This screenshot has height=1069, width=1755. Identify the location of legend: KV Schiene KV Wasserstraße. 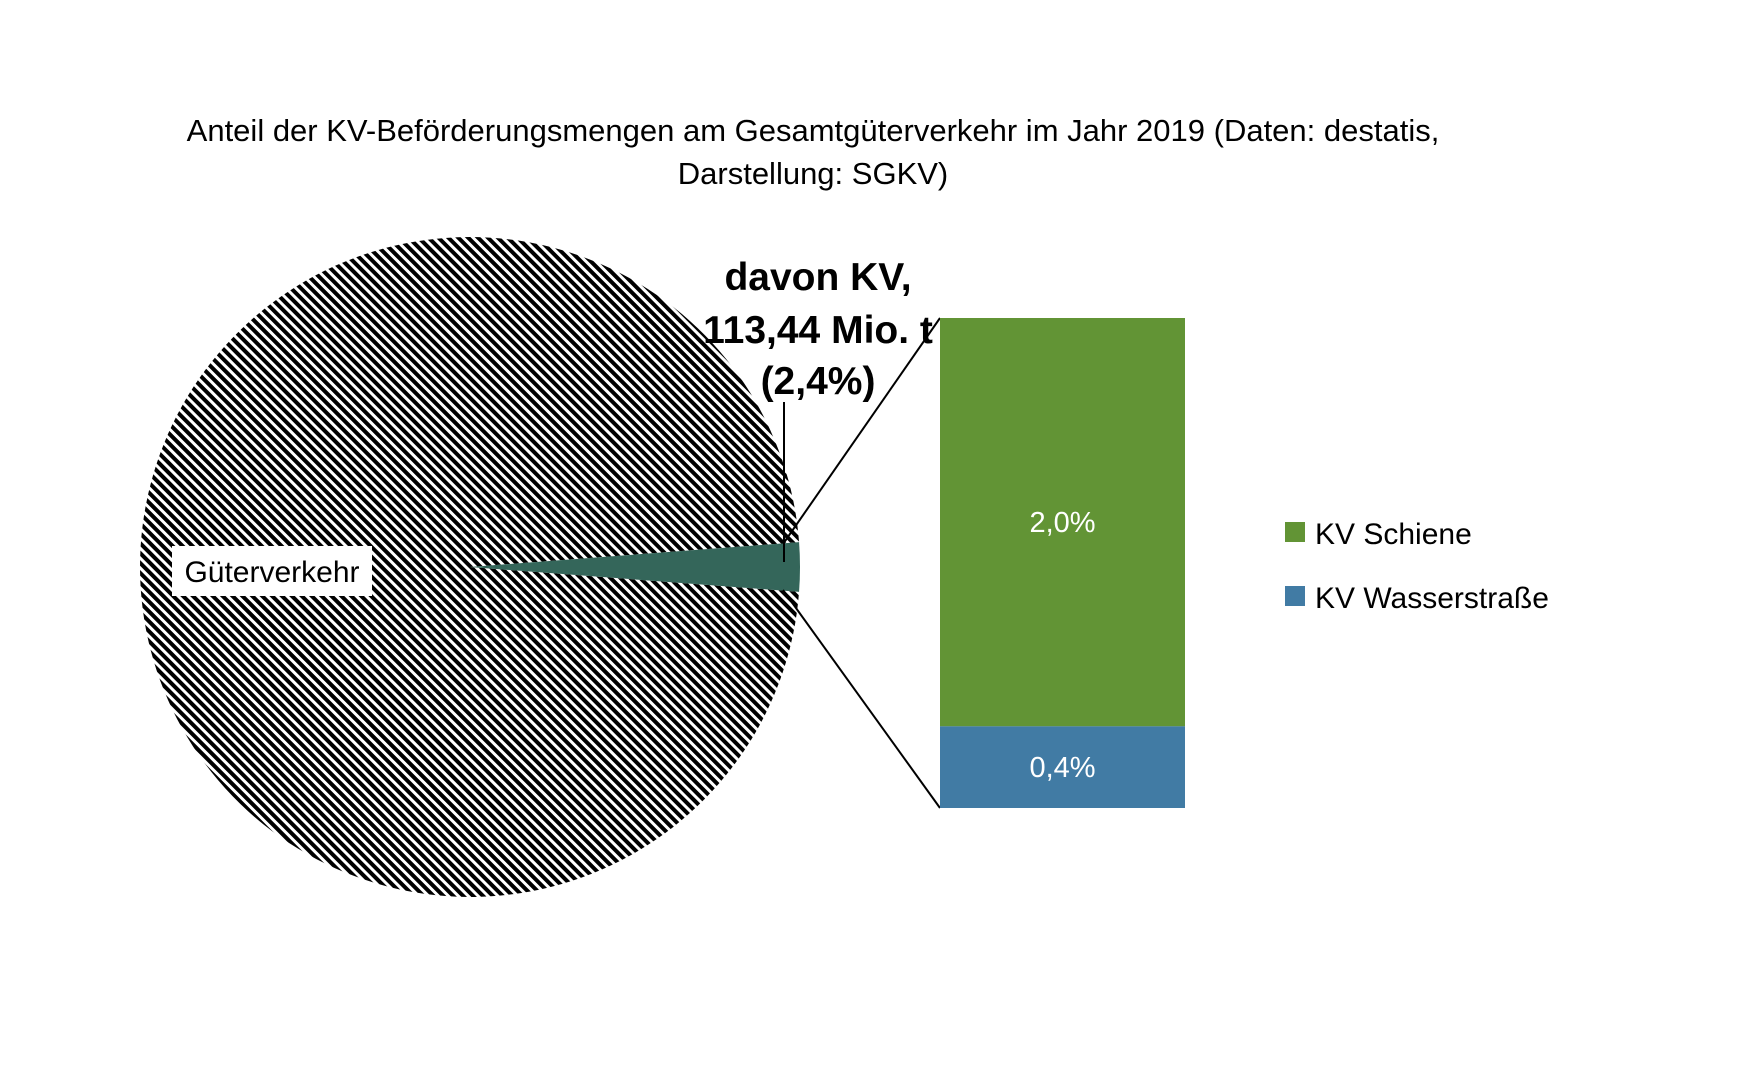
(1417, 566).